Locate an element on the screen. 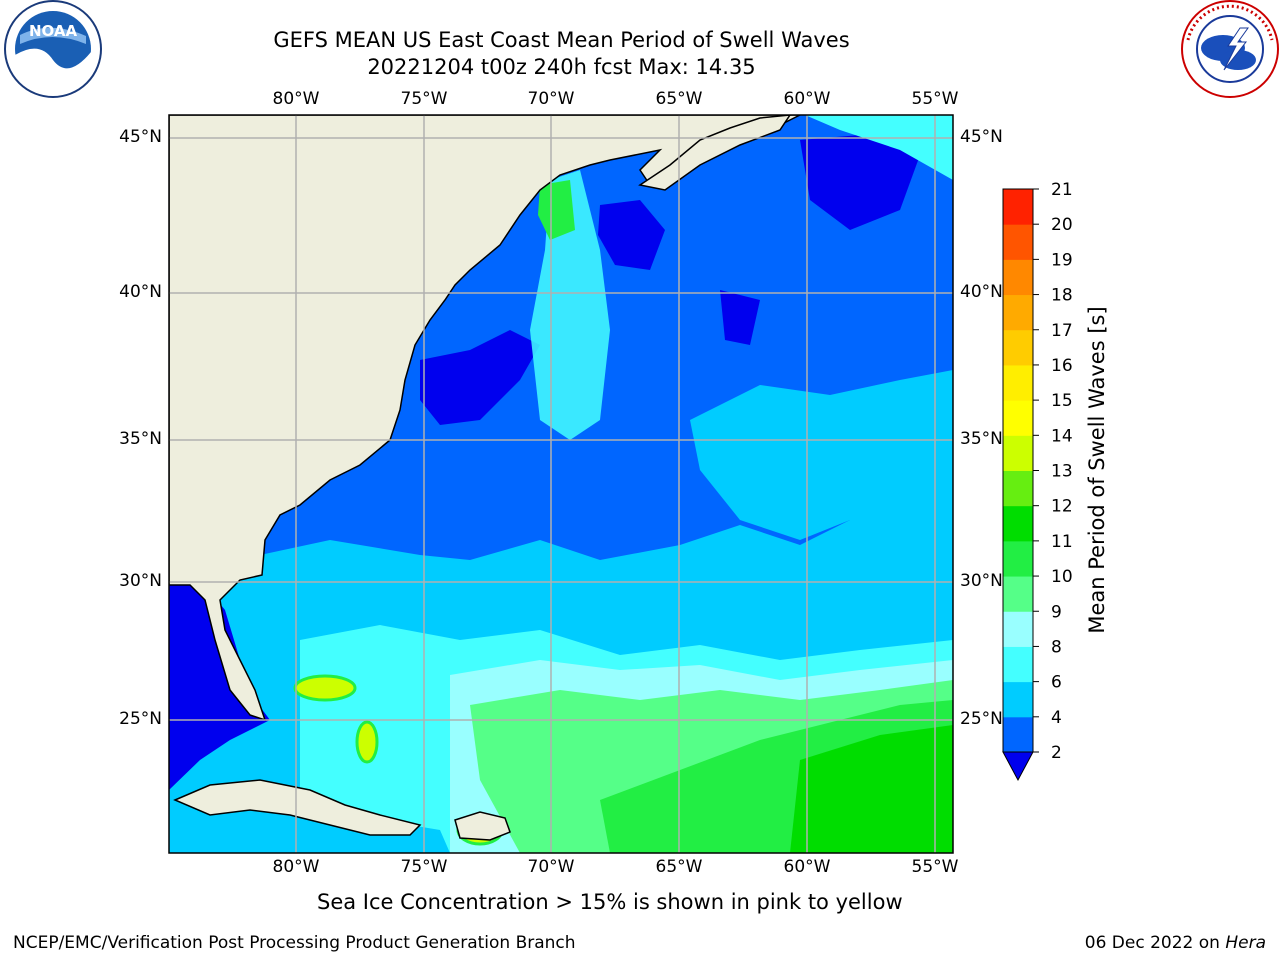  footer-date-text: 06 Dec 2022 on is located at coordinates (1155, 943).